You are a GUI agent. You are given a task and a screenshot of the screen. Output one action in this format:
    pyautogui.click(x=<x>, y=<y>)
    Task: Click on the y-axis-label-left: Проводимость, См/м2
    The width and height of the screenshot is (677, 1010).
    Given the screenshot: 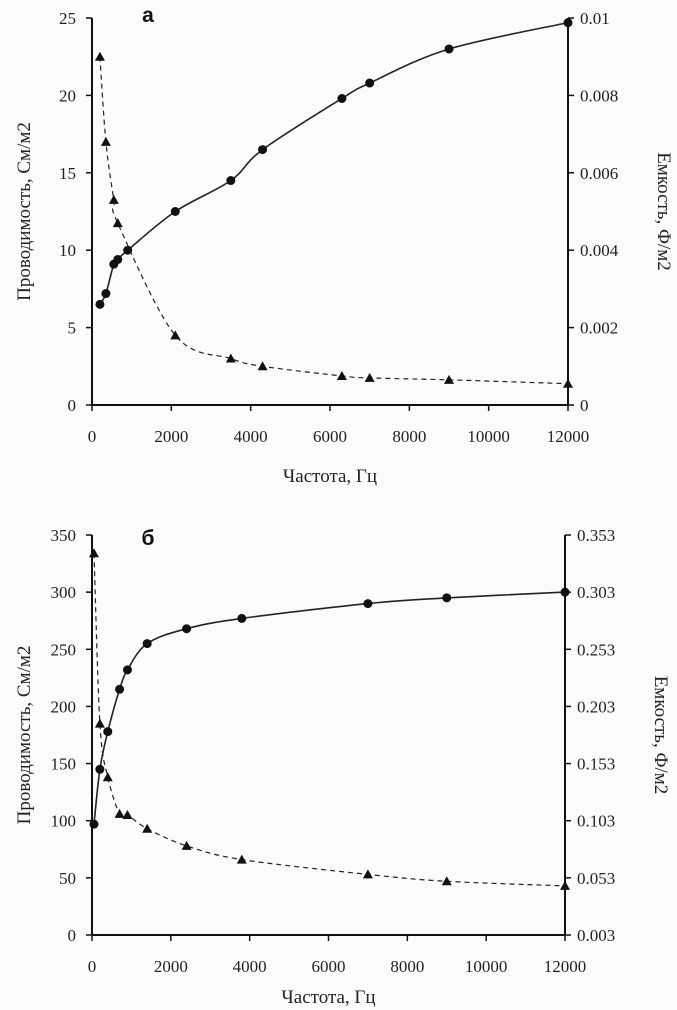 What is the action you would take?
    pyautogui.click(x=24, y=211)
    